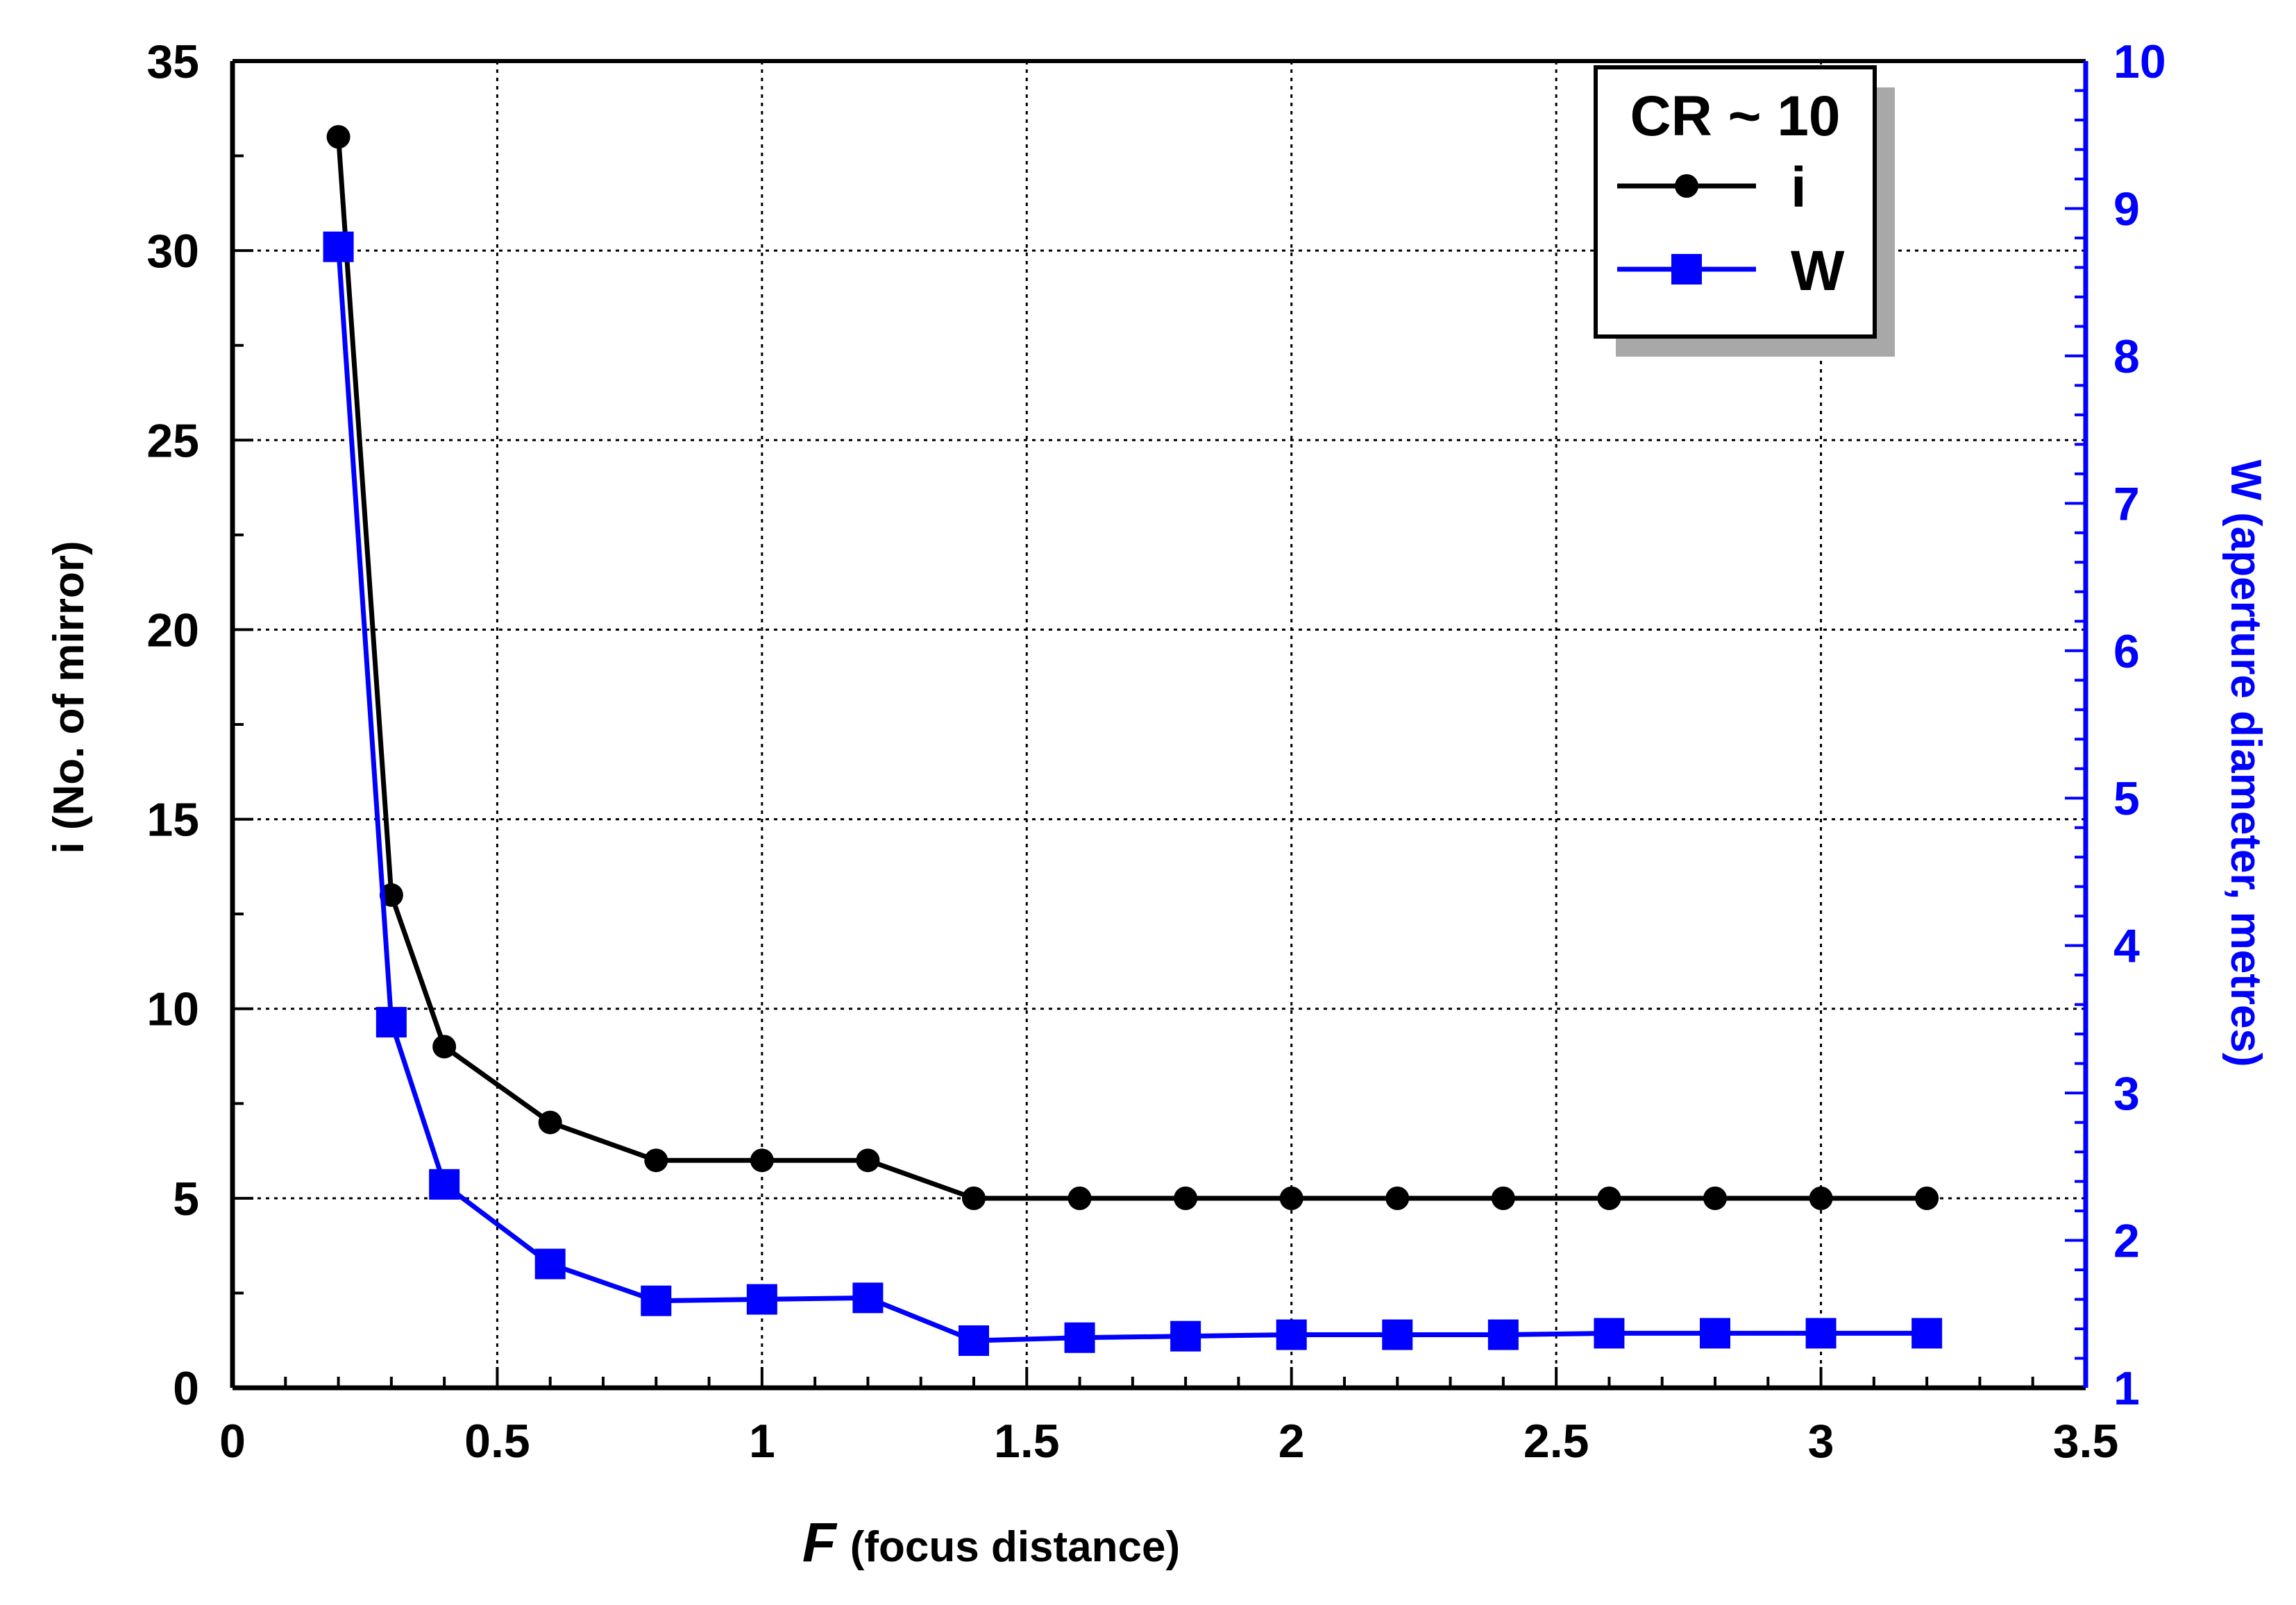 The image size is (2296, 1605). What do you see at coordinates (497, 1441) in the screenshot?
I see `x-tick-label: 0.5` at bounding box center [497, 1441].